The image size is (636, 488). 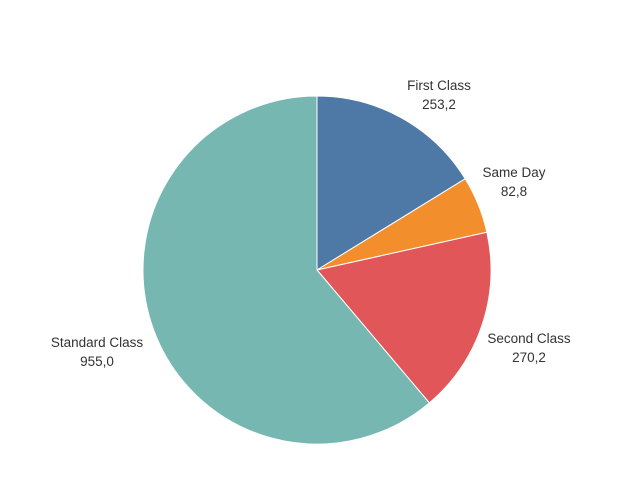 I want to click on pie-slice-first-class, so click(x=391, y=183).